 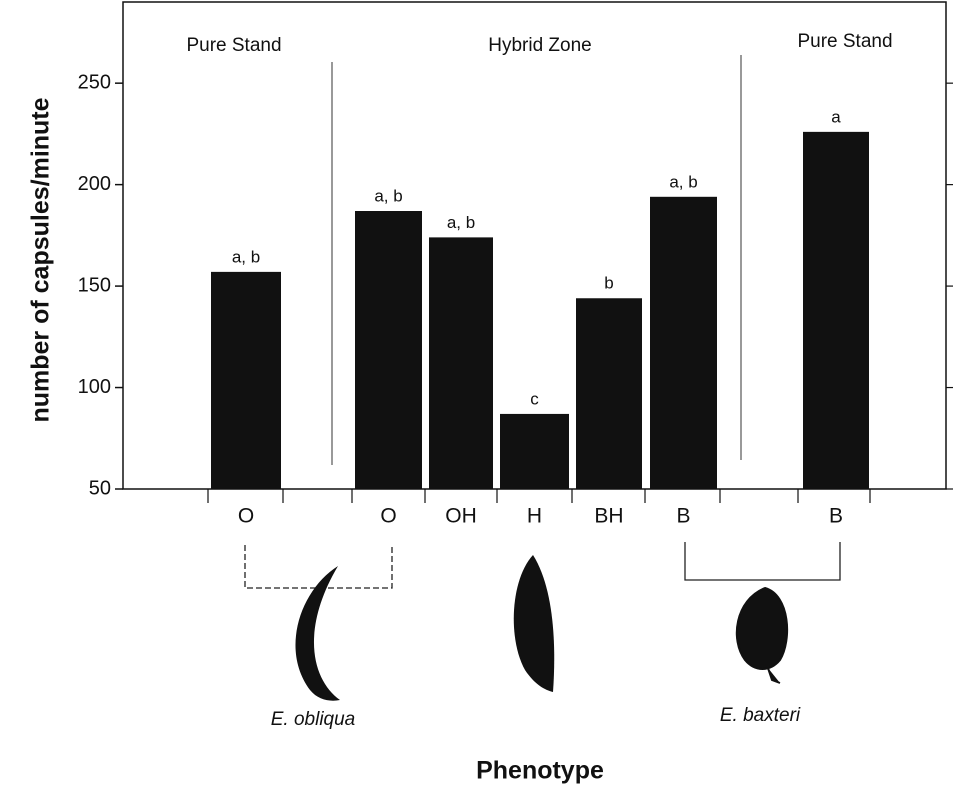 What do you see at coordinates (94, 82) in the screenshot?
I see `y-tick-label: 250` at bounding box center [94, 82].